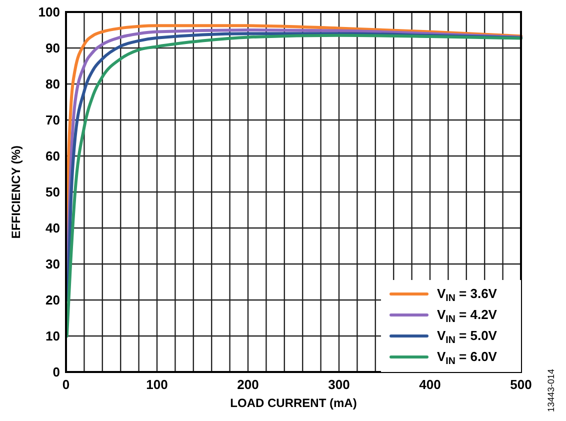  I want to click on legend-label: V$_{IN}$ = 3.6V, so click(467, 295).